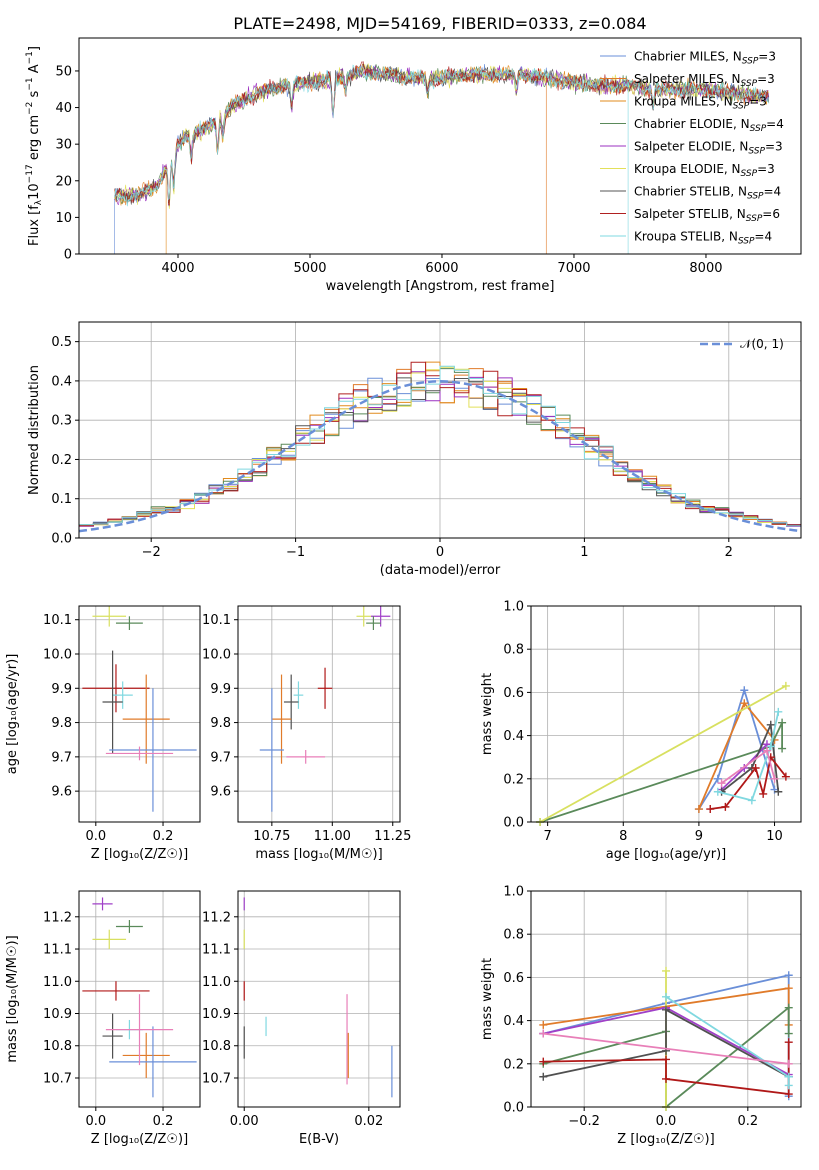 This screenshot has height=1170, width=819. What do you see at coordinates (513, 607) in the screenshot?
I see `y-tick-label: 1.0` at bounding box center [513, 607].